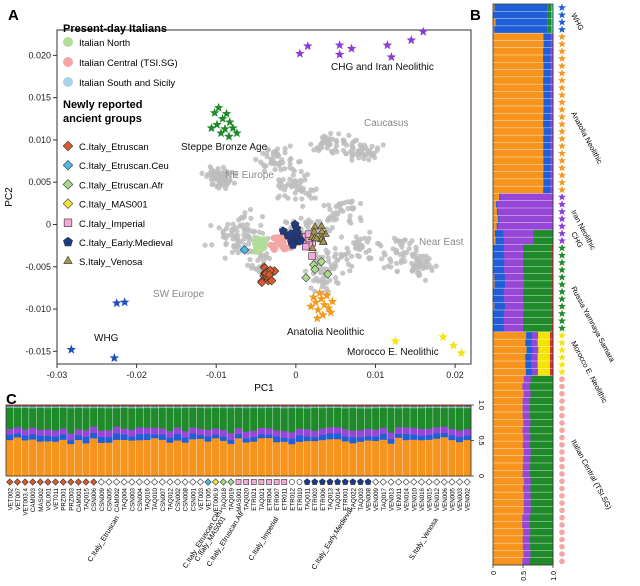 Image resolution: width=640 pixels, height=586 pixels. I want to click on region-label-near-east: Near East, so click(441, 242).